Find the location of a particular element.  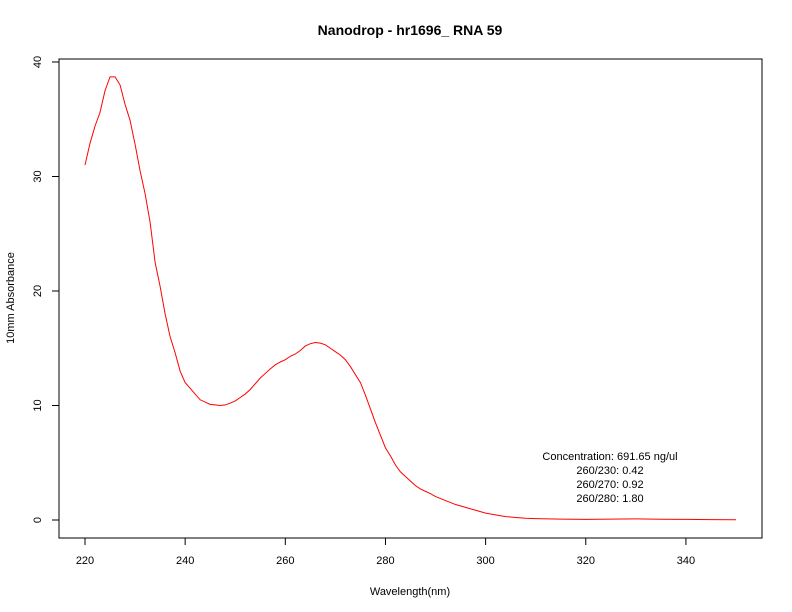

x-tick-label: 340 is located at coordinates (686, 561).